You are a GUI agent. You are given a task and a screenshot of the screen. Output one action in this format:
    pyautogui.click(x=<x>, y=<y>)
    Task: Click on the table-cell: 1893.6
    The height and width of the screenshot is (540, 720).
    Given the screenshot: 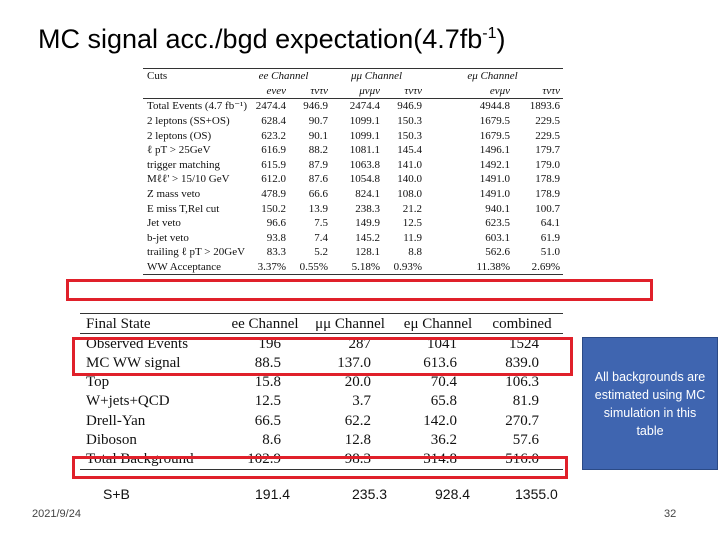 What is the action you would take?
    pyautogui.click(x=545, y=106)
    